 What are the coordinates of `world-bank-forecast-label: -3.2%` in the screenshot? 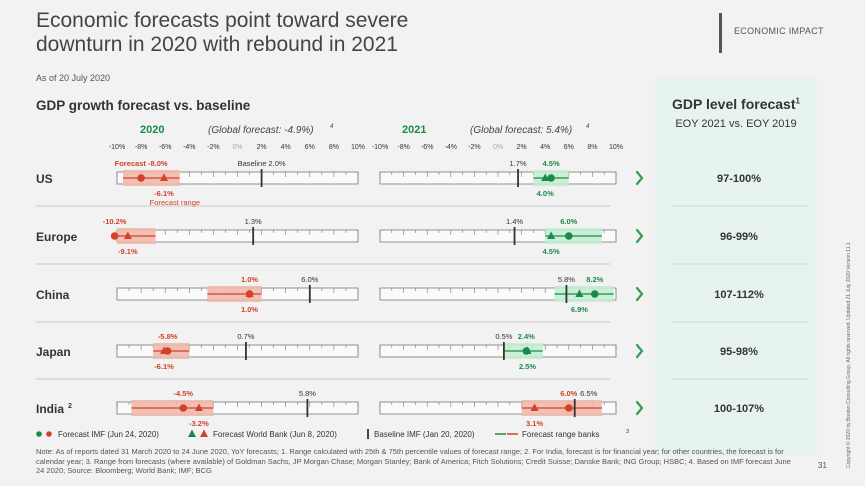 It's located at (199, 423).